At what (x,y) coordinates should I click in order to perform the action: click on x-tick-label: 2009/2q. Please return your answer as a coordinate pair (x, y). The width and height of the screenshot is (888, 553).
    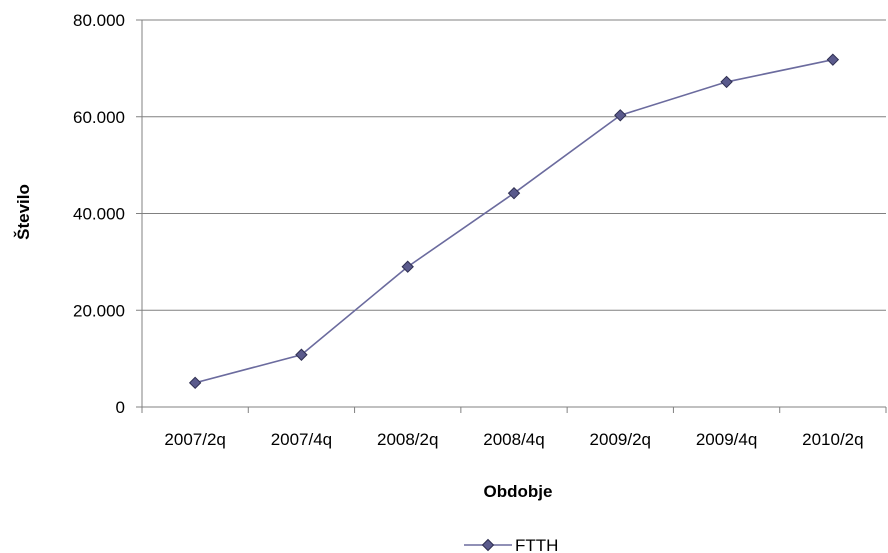
    Looking at the image, I should click on (620, 439).